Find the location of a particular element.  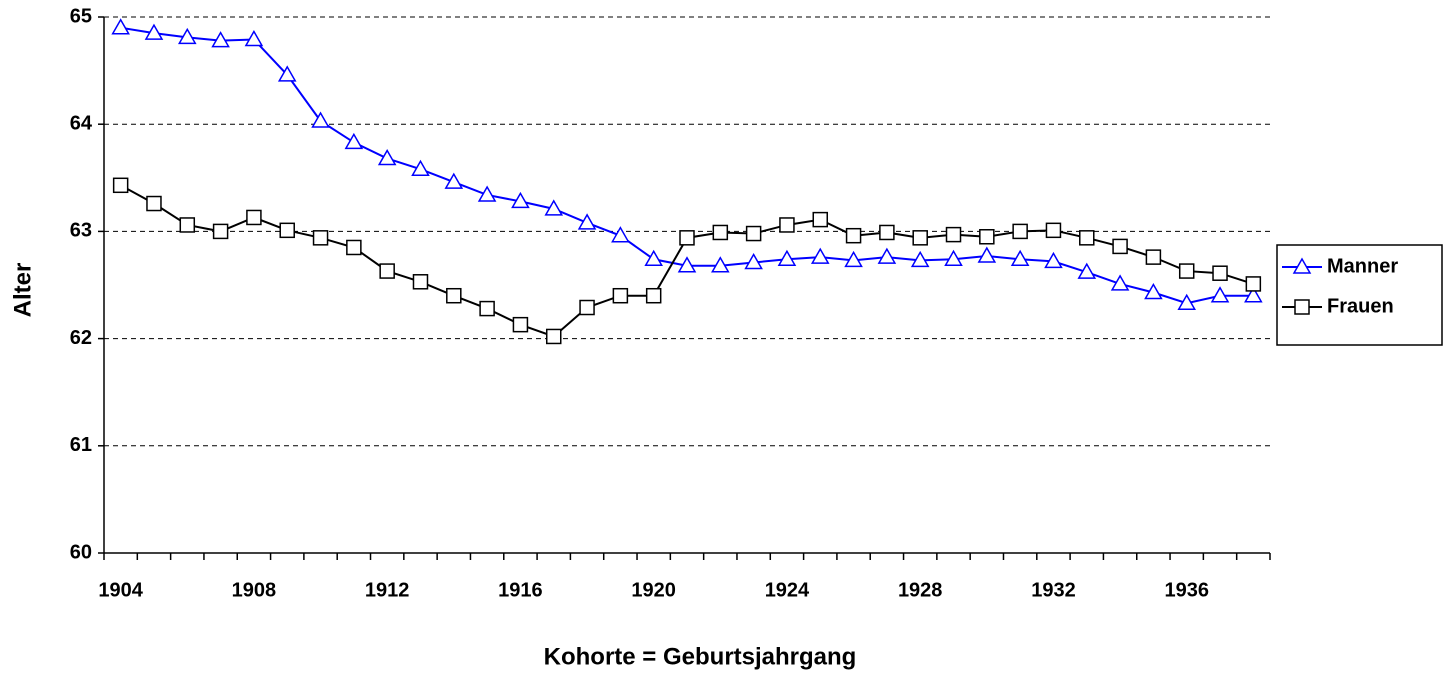

x-tick-label: 1908 is located at coordinates (254, 590).